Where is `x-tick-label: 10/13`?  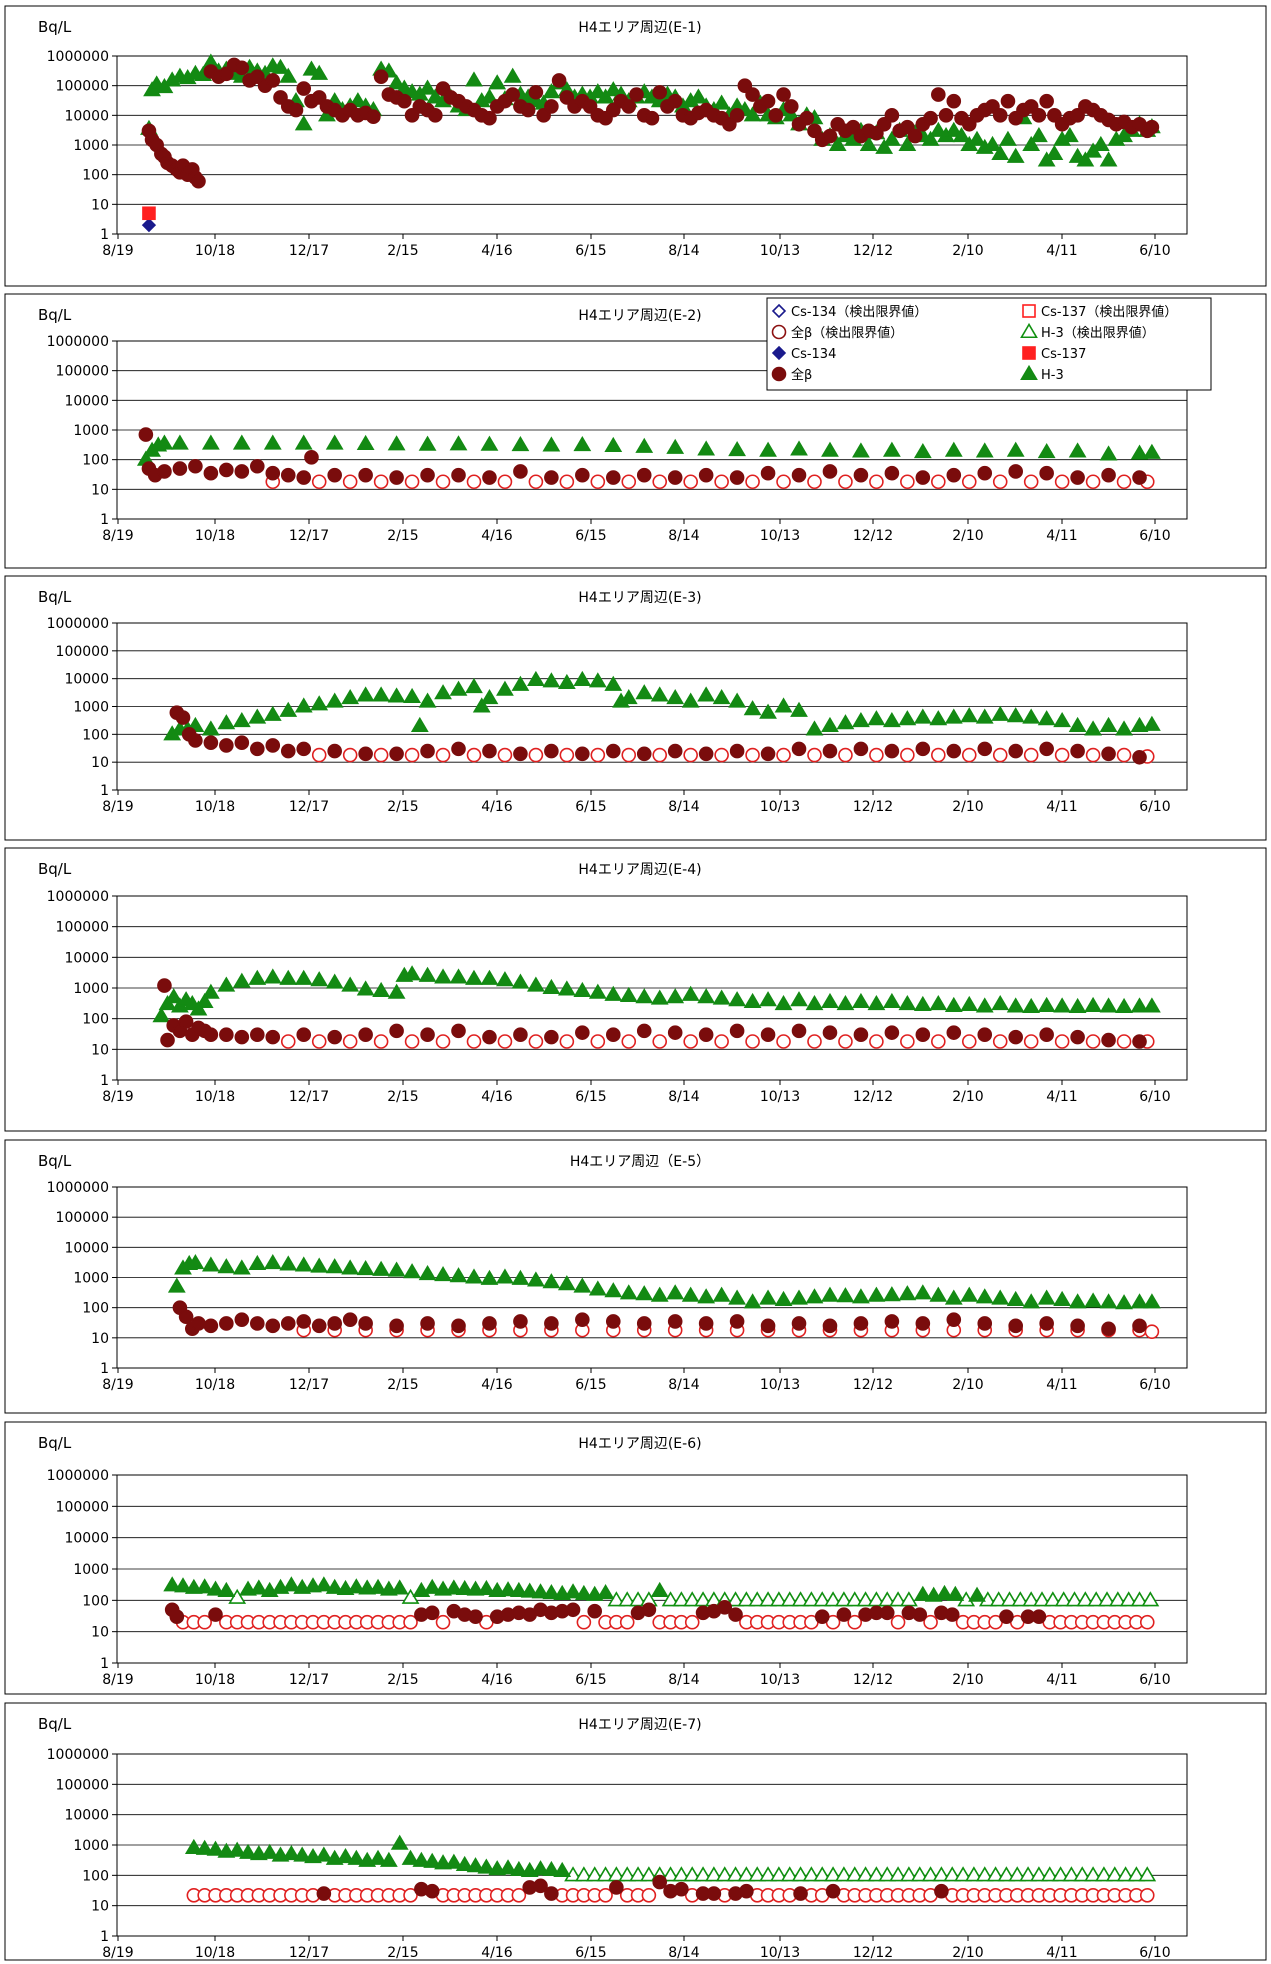 x-tick-label: 10/13 is located at coordinates (780, 251).